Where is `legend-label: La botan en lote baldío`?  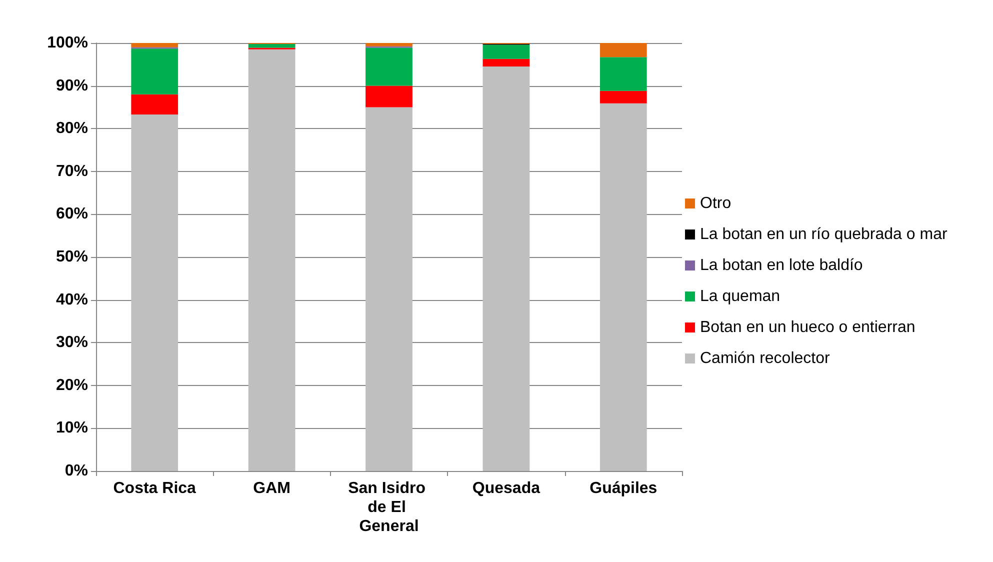 legend-label: La botan en lote baldío is located at coordinates (781, 265).